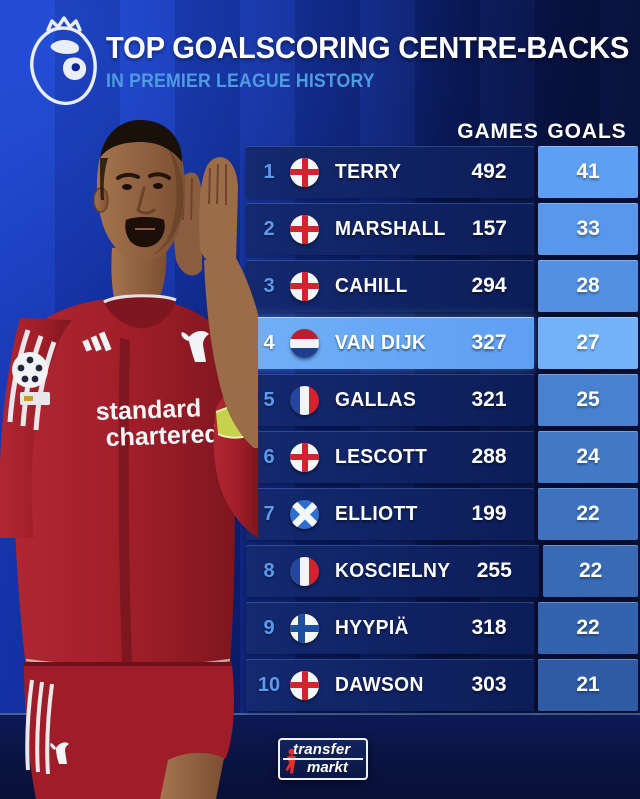 The image size is (640, 799). I want to click on column-header-games: GAMES, so click(498, 131).